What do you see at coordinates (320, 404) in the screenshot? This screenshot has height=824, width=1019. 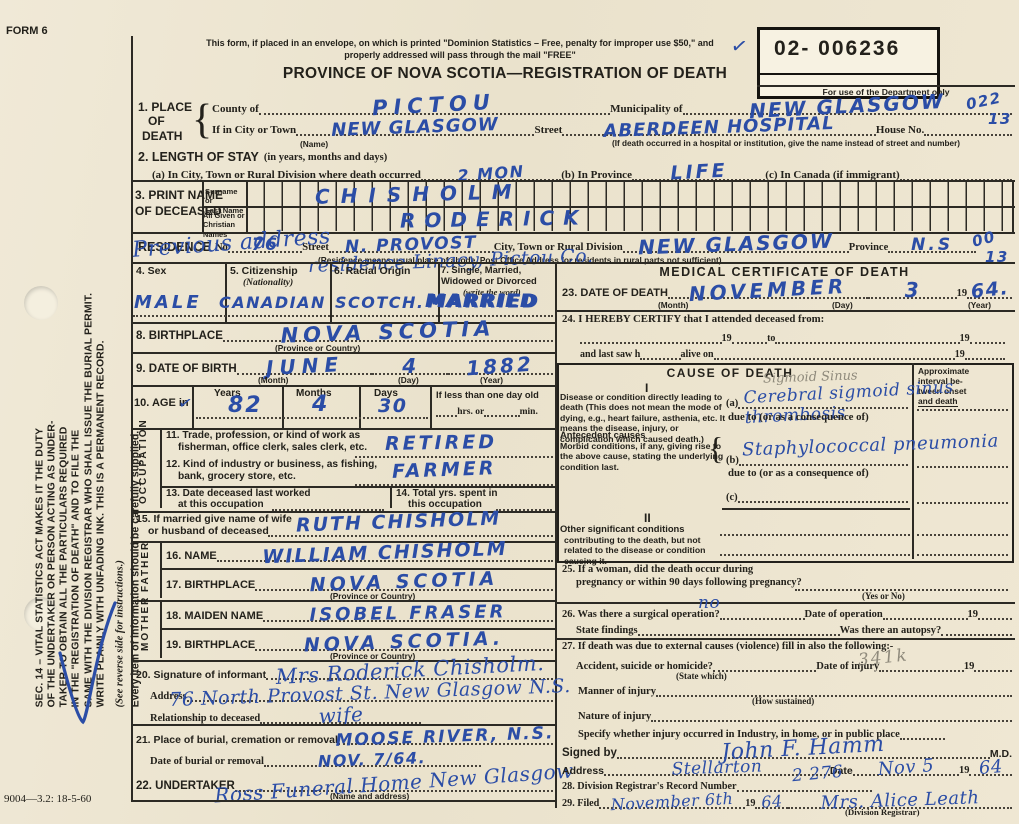 I see `age-months-value: 4` at bounding box center [320, 404].